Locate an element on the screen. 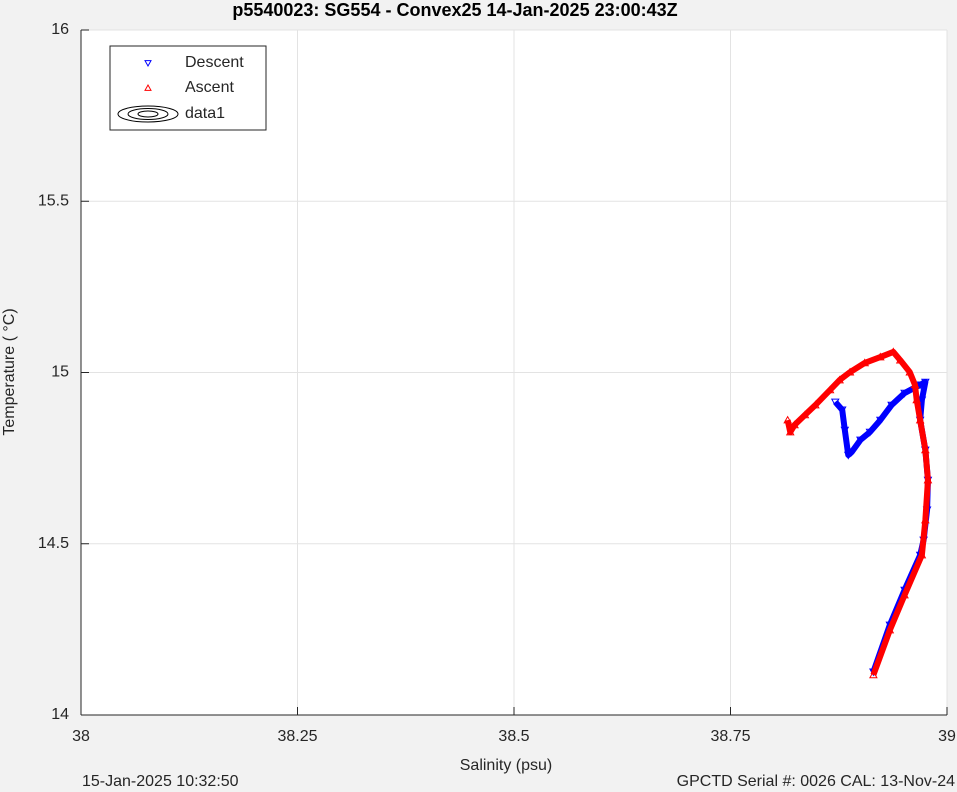 This screenshot has height=792, width=957. legend-box is located at coordinates (188, 88).